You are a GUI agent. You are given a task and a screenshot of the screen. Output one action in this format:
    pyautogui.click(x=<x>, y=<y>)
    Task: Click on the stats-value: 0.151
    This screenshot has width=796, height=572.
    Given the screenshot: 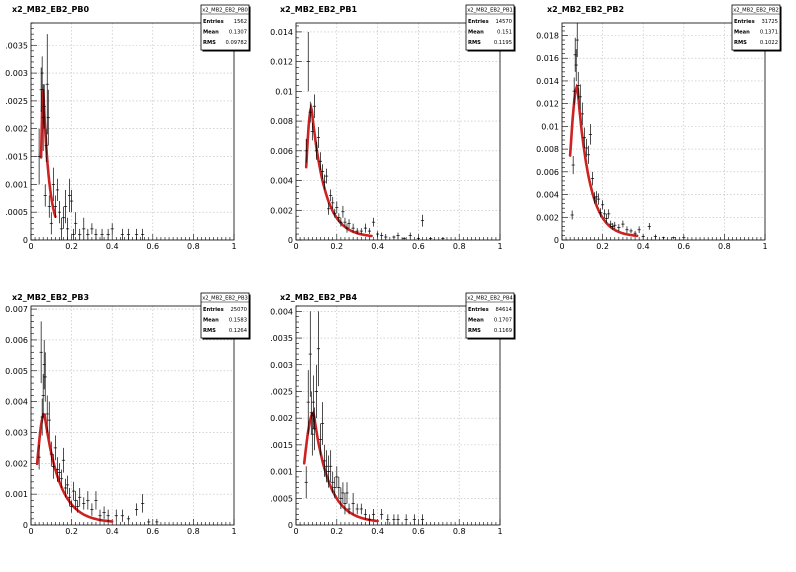 What is the action you would take?
    pyautogui.click(x=504, y=33)
    